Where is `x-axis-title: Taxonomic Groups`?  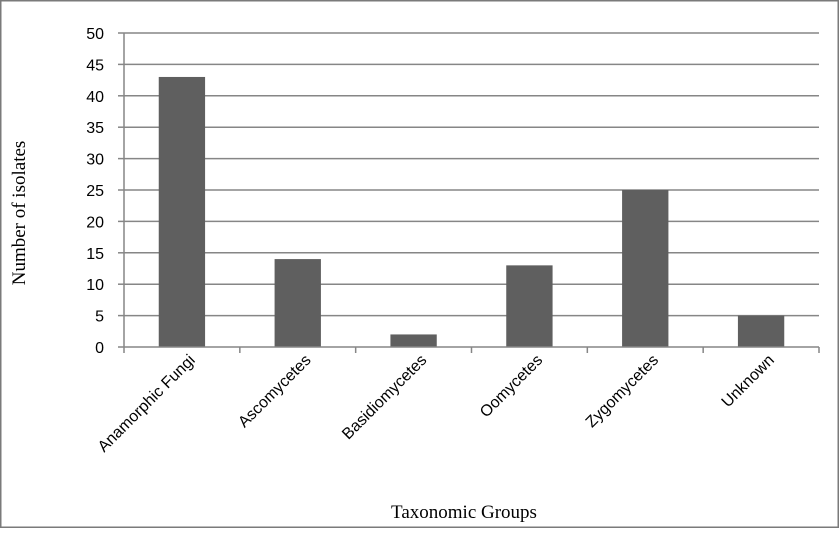 x-axis-title: Taxonomic Groups is located at coordinates (464, 512).